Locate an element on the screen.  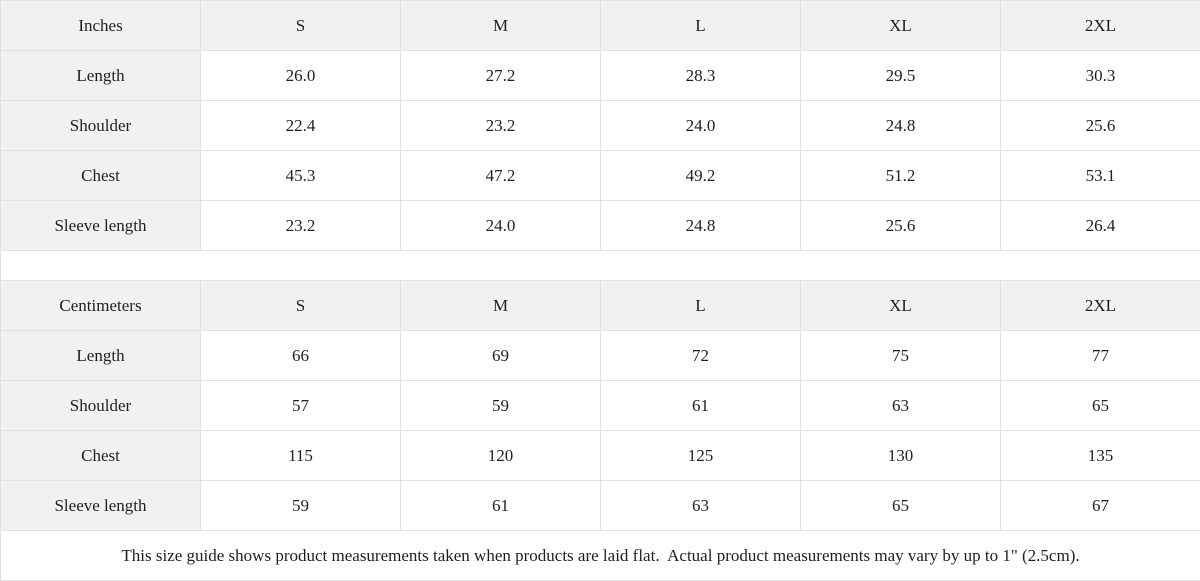
value-cell: 135 is located at coordinates (1100, 456).